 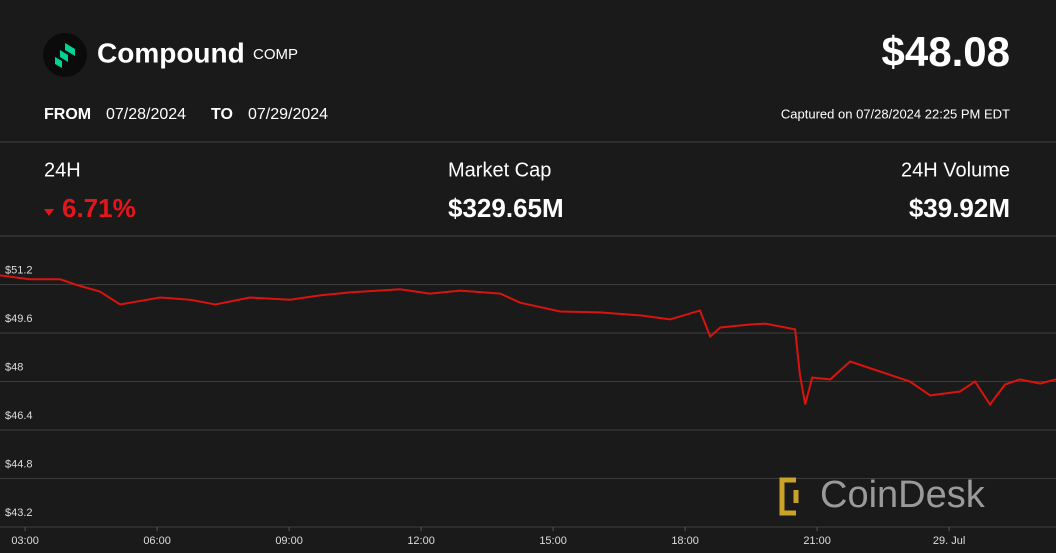 What do you see at coordinates (946, 51) in the screenshot?
I see `price: $48.08` at bounding box center [946, 51].